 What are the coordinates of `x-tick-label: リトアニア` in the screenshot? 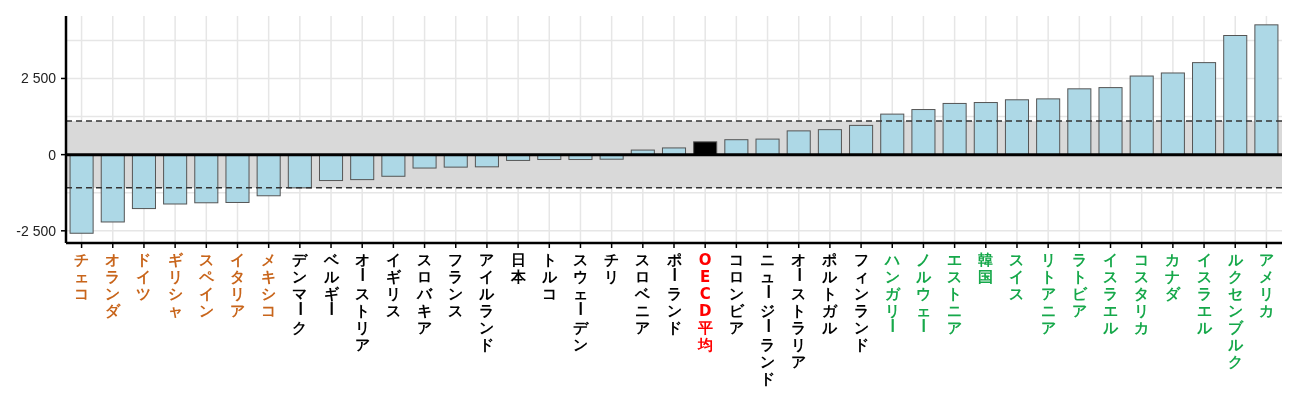 It's located at (1048, 294).